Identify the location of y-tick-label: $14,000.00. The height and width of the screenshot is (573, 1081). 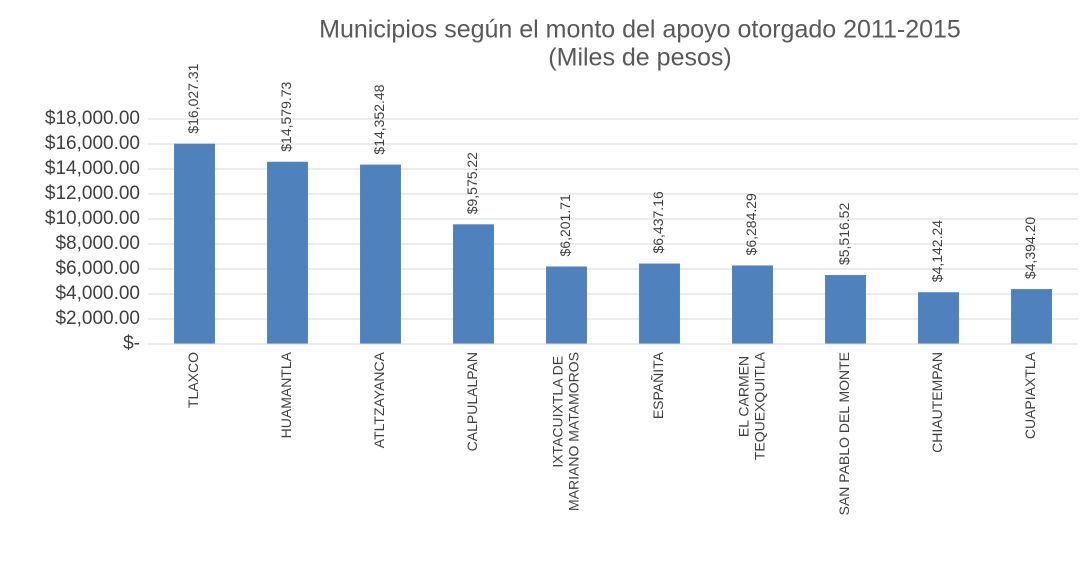
(92, 168).